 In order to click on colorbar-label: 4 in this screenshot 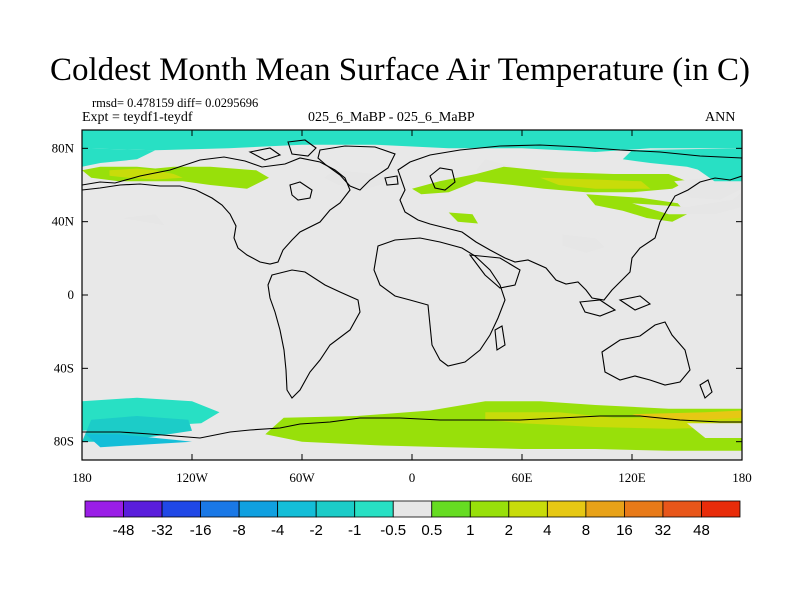, I will do `click(547, 530)`.